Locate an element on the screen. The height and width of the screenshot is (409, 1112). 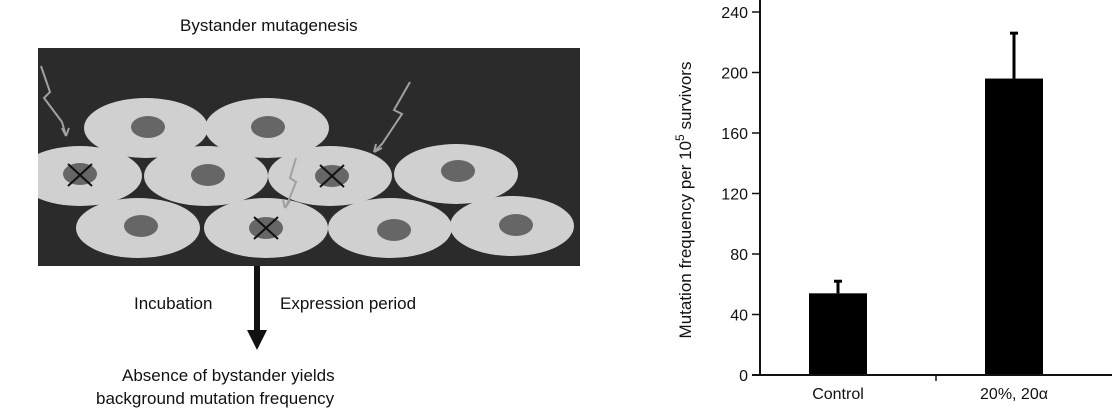
y-tick-label: 40 is located at coordinates (739, 316).